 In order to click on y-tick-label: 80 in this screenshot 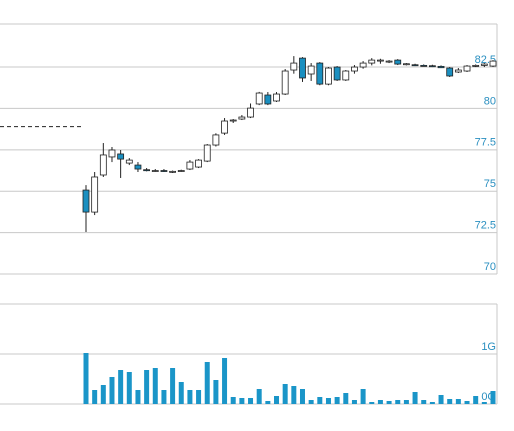, I will do `click(490, 101)`.